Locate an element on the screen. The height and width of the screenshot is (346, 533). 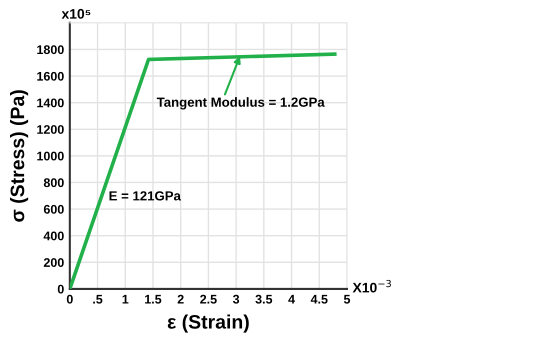
x-tick-label: 1.5 is located at coordinates (153, 299).